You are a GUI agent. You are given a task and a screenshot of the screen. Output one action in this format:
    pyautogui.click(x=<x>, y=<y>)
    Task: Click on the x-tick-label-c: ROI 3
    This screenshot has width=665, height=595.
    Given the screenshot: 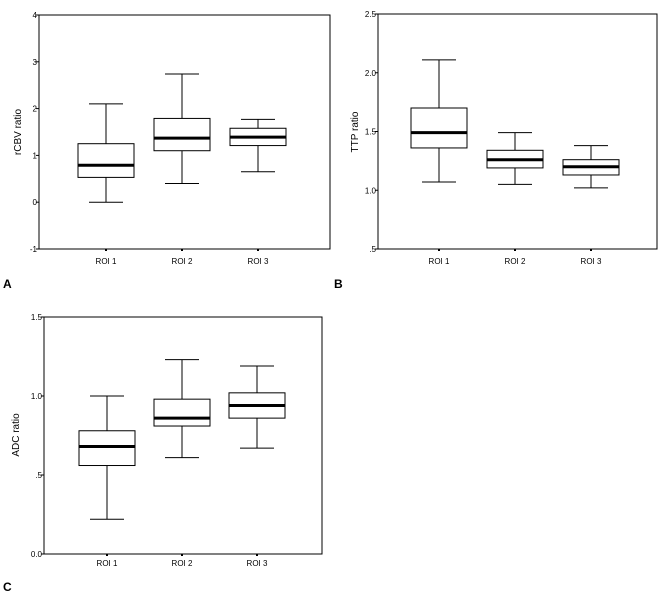 What is the action you would take?
    pyautogui.click(x=257, y=563)
    